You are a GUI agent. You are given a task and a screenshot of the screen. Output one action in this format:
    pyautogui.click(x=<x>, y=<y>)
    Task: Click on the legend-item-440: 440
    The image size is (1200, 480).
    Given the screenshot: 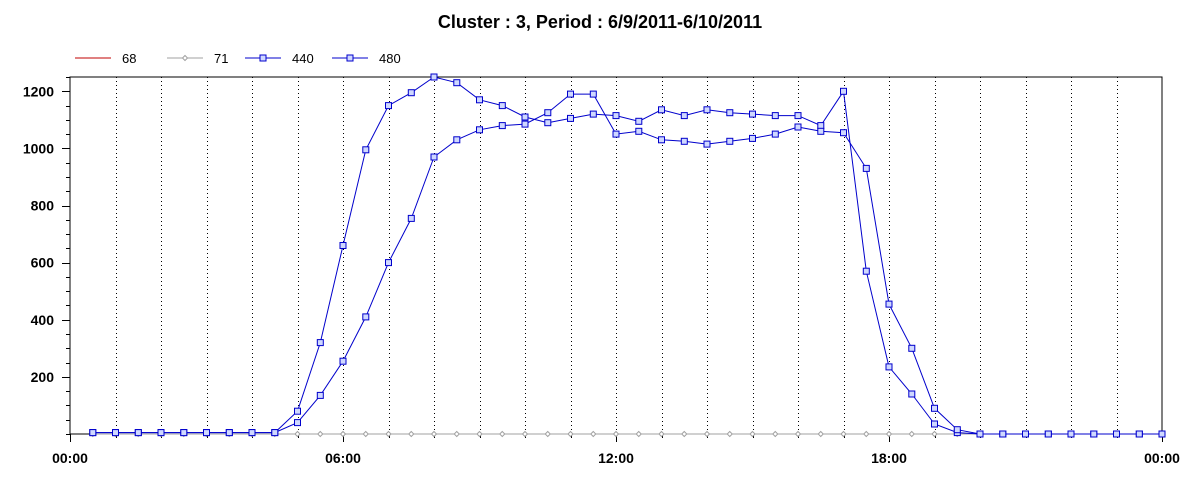 What is the action you would take?
    pyautogui.click(x=279, y=58)
    